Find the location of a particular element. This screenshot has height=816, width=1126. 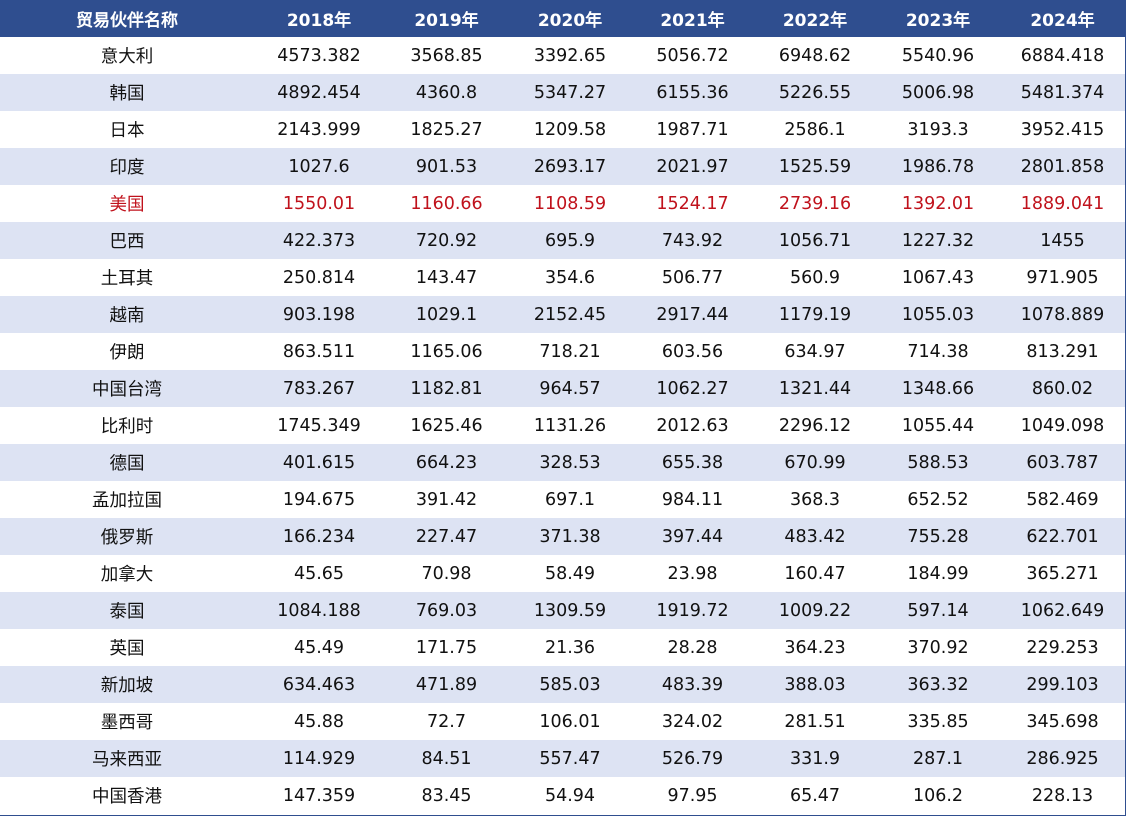

value-cell: 2296.12 is located at coordinates (815, 425).